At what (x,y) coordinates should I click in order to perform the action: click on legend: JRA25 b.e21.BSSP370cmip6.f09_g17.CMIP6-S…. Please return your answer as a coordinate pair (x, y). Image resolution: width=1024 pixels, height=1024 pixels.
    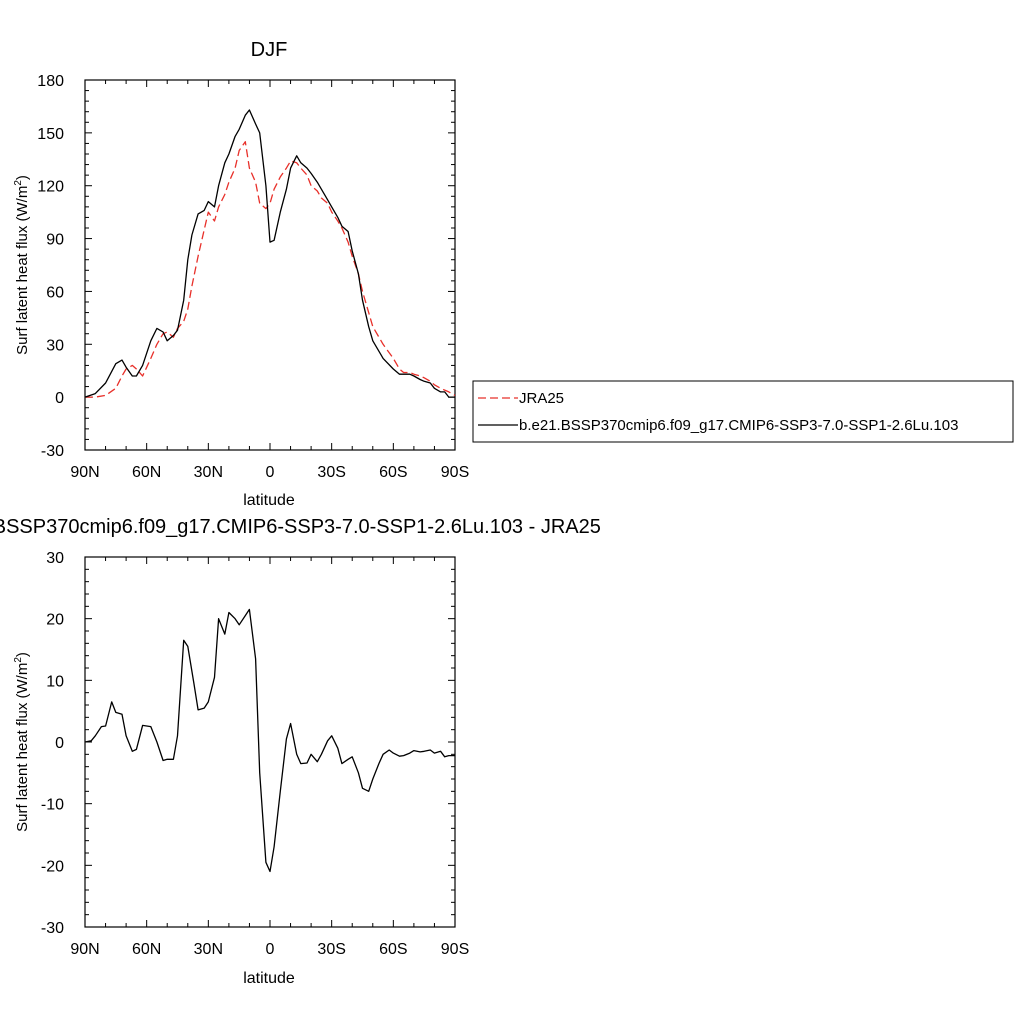
    Looking at the image, I should click on (743, 411).